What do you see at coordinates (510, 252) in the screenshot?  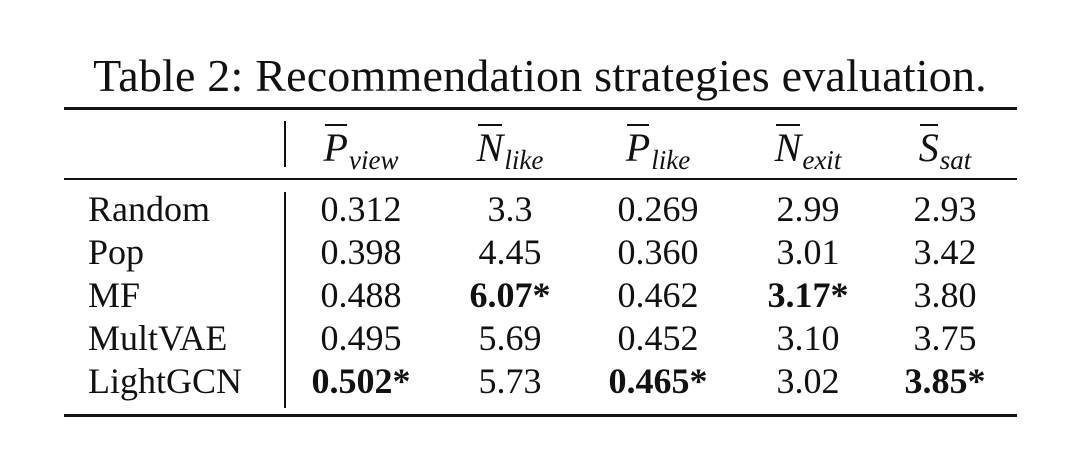 I see `table-cell: 4.45` at bounding box center [510, 252].